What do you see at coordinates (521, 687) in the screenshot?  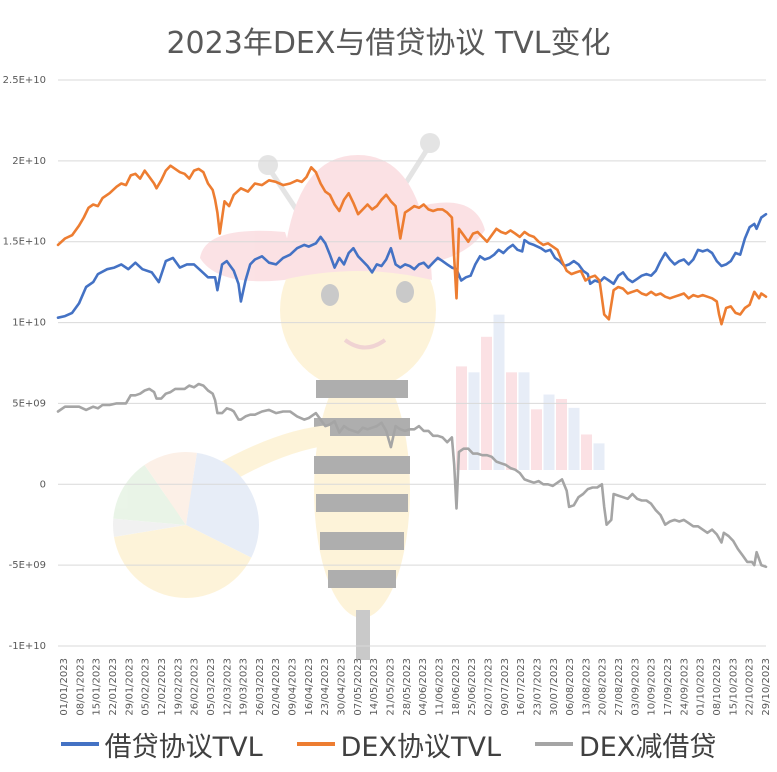 I see `x-tick-label: 16/07/2023` at bounding box center [521, 687].